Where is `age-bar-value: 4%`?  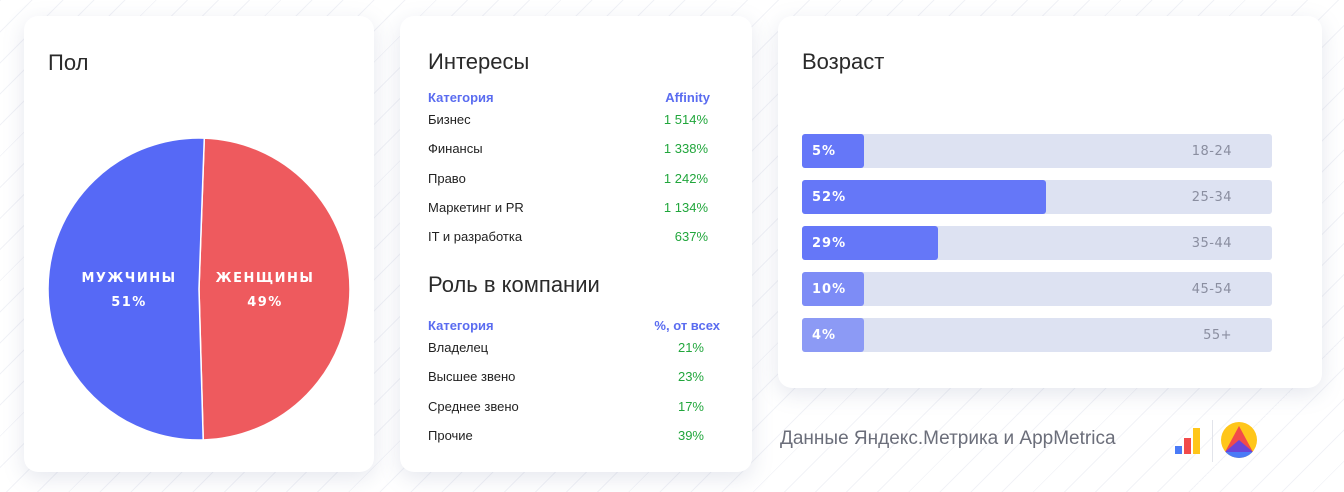
age-bar-value: 4% is located at coordinates (824, 335).